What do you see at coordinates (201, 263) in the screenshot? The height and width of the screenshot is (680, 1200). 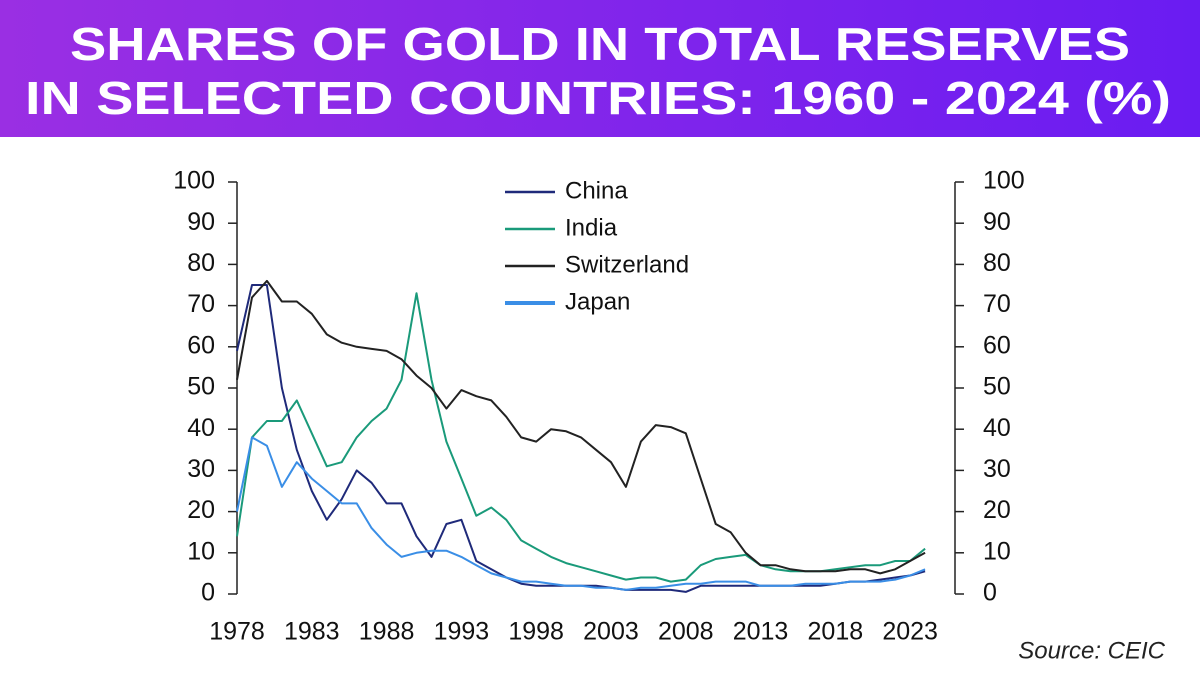 I see `y-tick-label: 80` at bounding box center [201, 263].